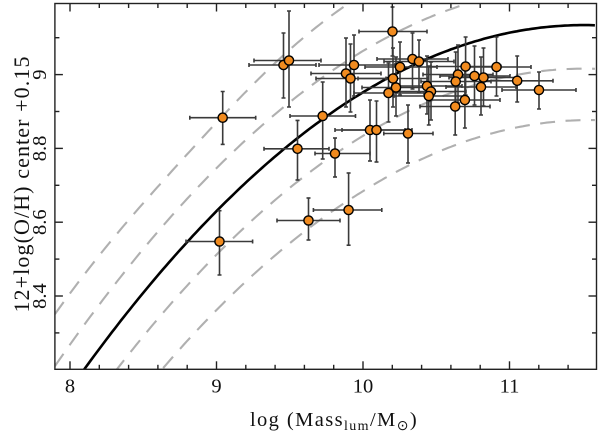 This screenshot has height=441, width=600. Describe the element at coordinates (40, 296) in the screenshot. I see `svg-text: 8.4` at that location.